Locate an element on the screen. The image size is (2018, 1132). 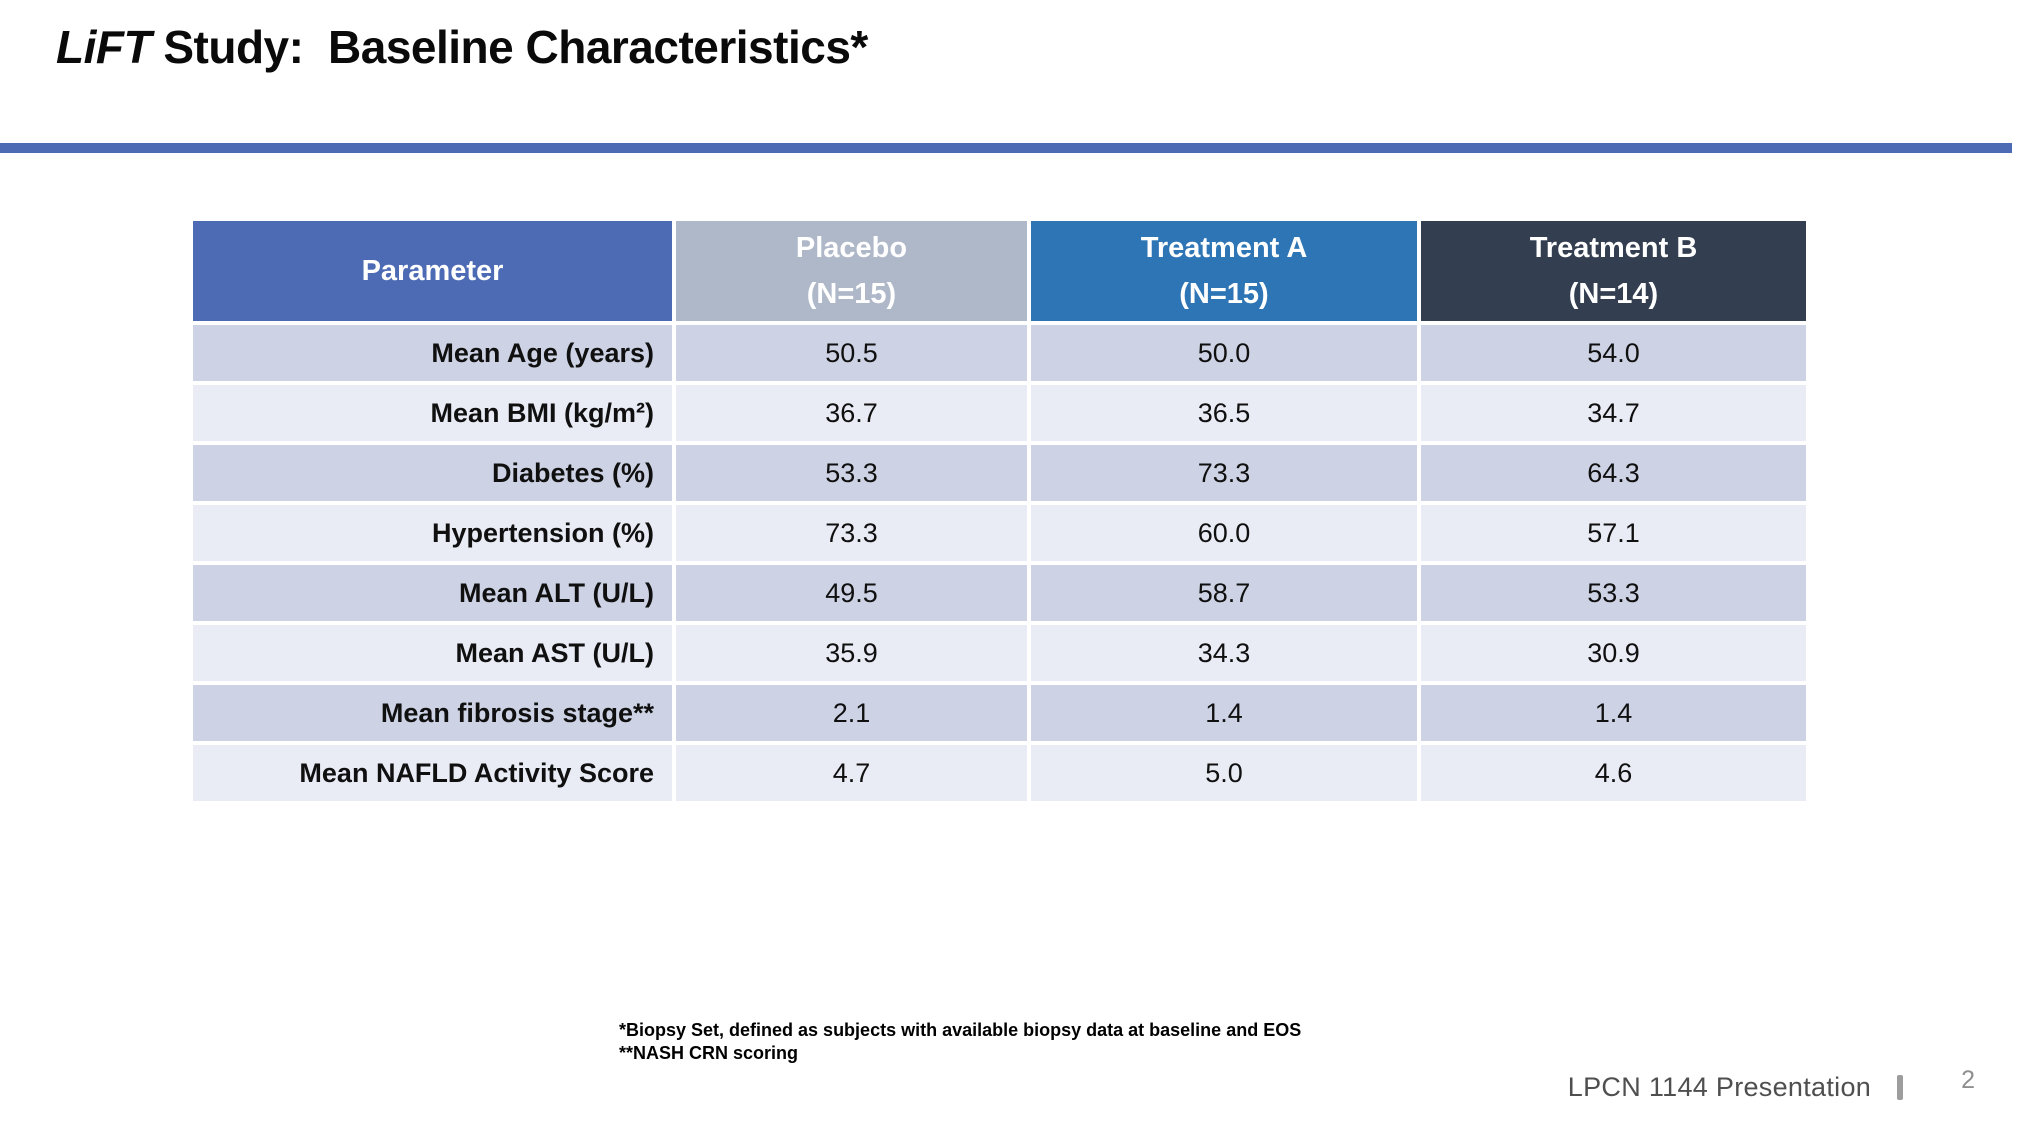
row-parameter-label: Mean NAFLD Activity Score is located at coordinates (432, 773).